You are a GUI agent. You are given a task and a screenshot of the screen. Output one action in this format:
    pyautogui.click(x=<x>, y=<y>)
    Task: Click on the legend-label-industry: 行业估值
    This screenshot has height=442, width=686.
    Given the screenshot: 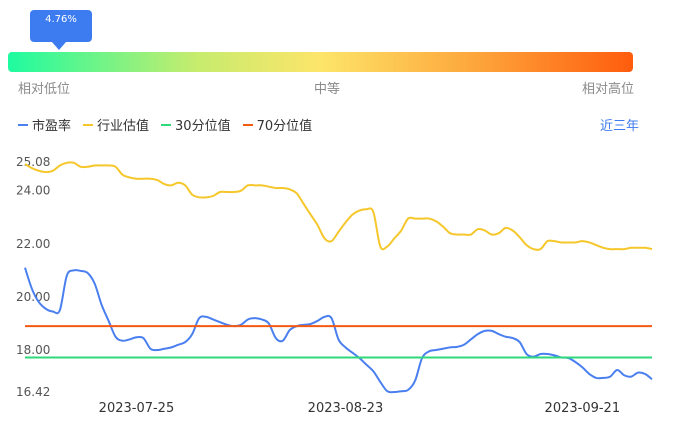 What is the action you would take?
    pyautogui.click(x=123, y=126)
    